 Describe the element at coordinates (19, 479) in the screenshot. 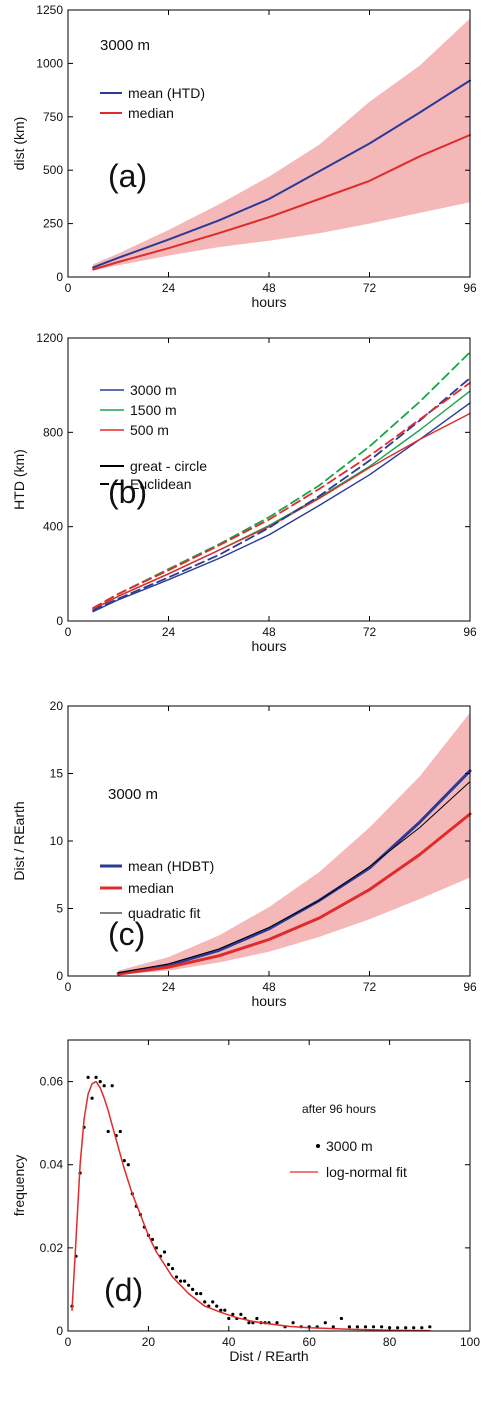

I see `y-axis-label: HTD (km)` at that location.